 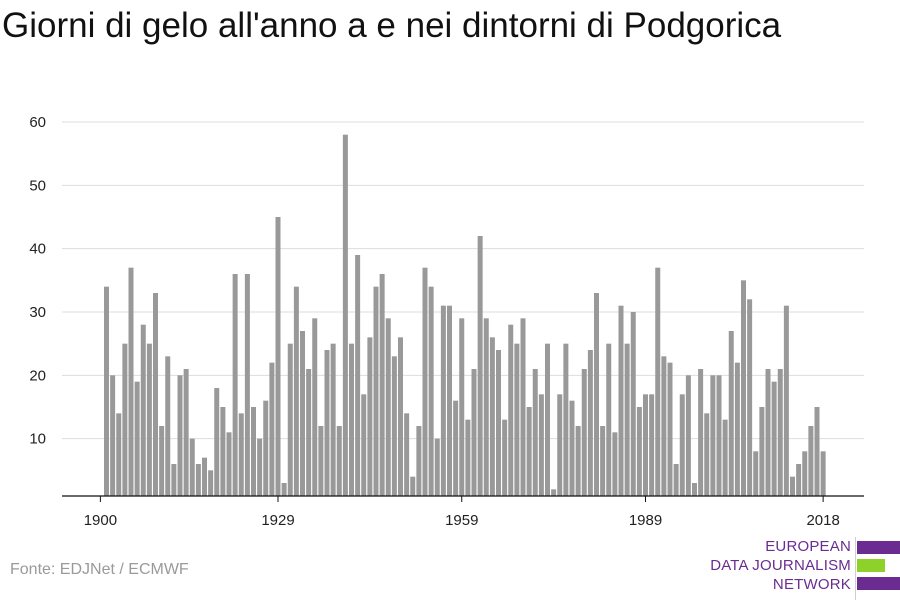 I want to click on bar-1992, so click(x=664, y=426).